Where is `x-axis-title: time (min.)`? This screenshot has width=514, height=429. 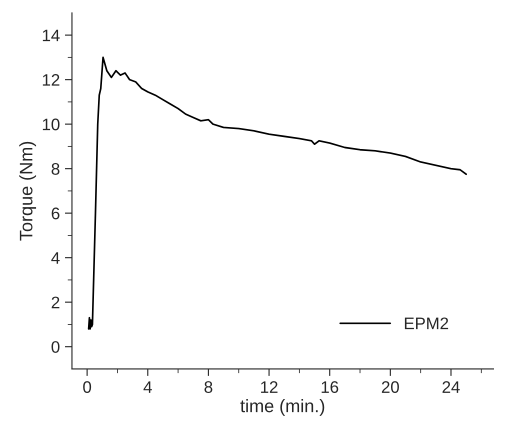
x-axis-title: time (min.) is located at coordinates (282, 407).